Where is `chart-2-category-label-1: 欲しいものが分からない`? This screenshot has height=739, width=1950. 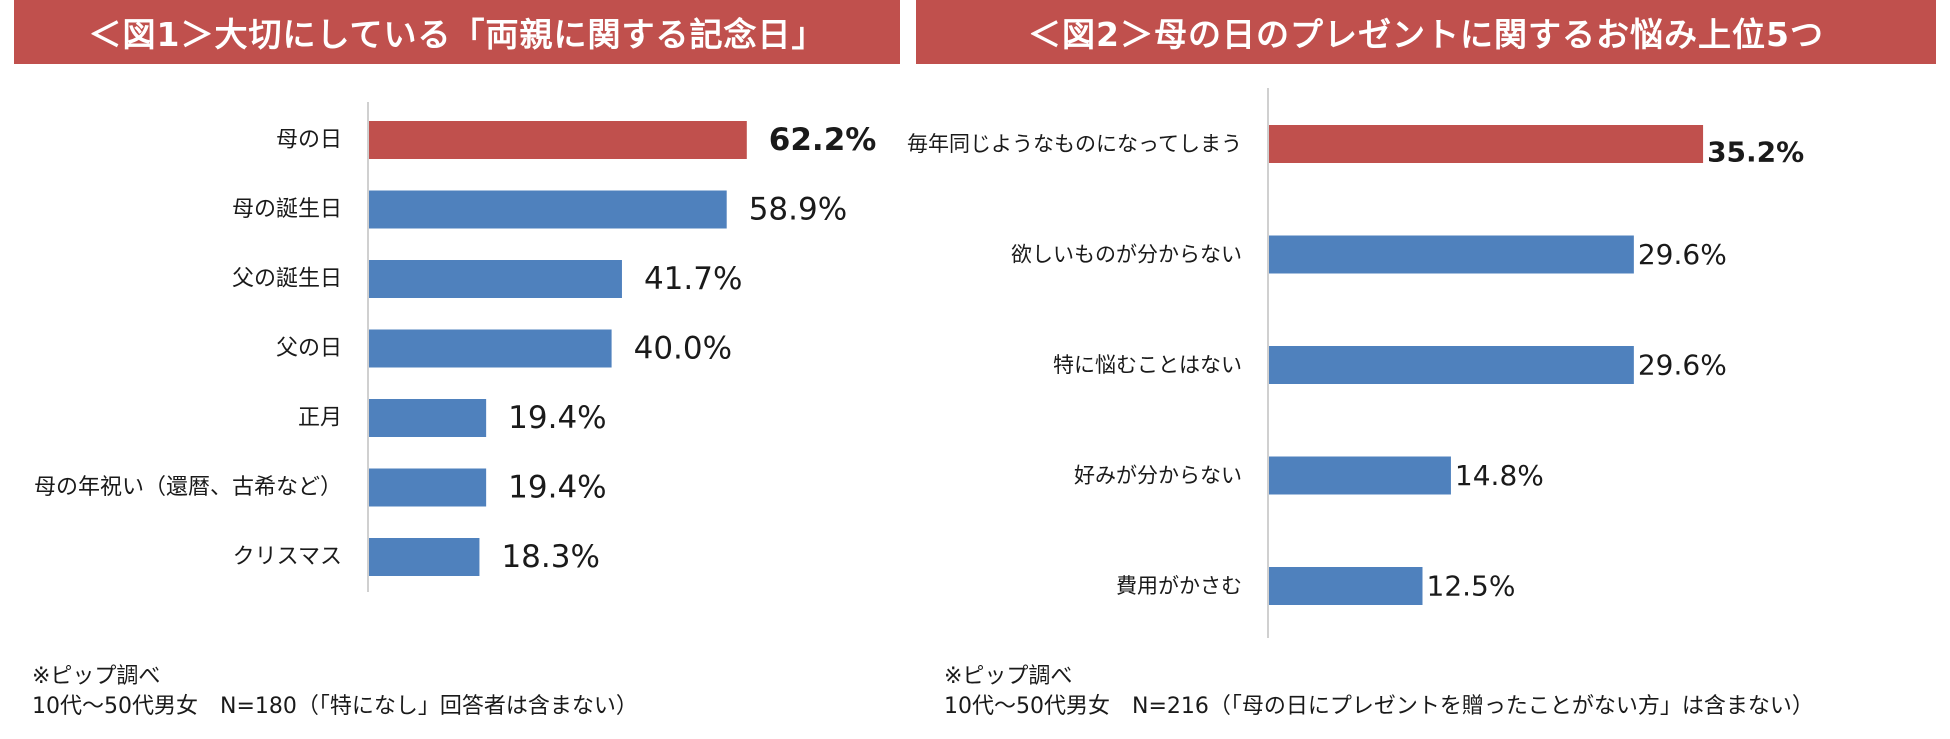
chart-2-category-label-1: 欲しいものが分からない is located at coordinates (1126, 255).